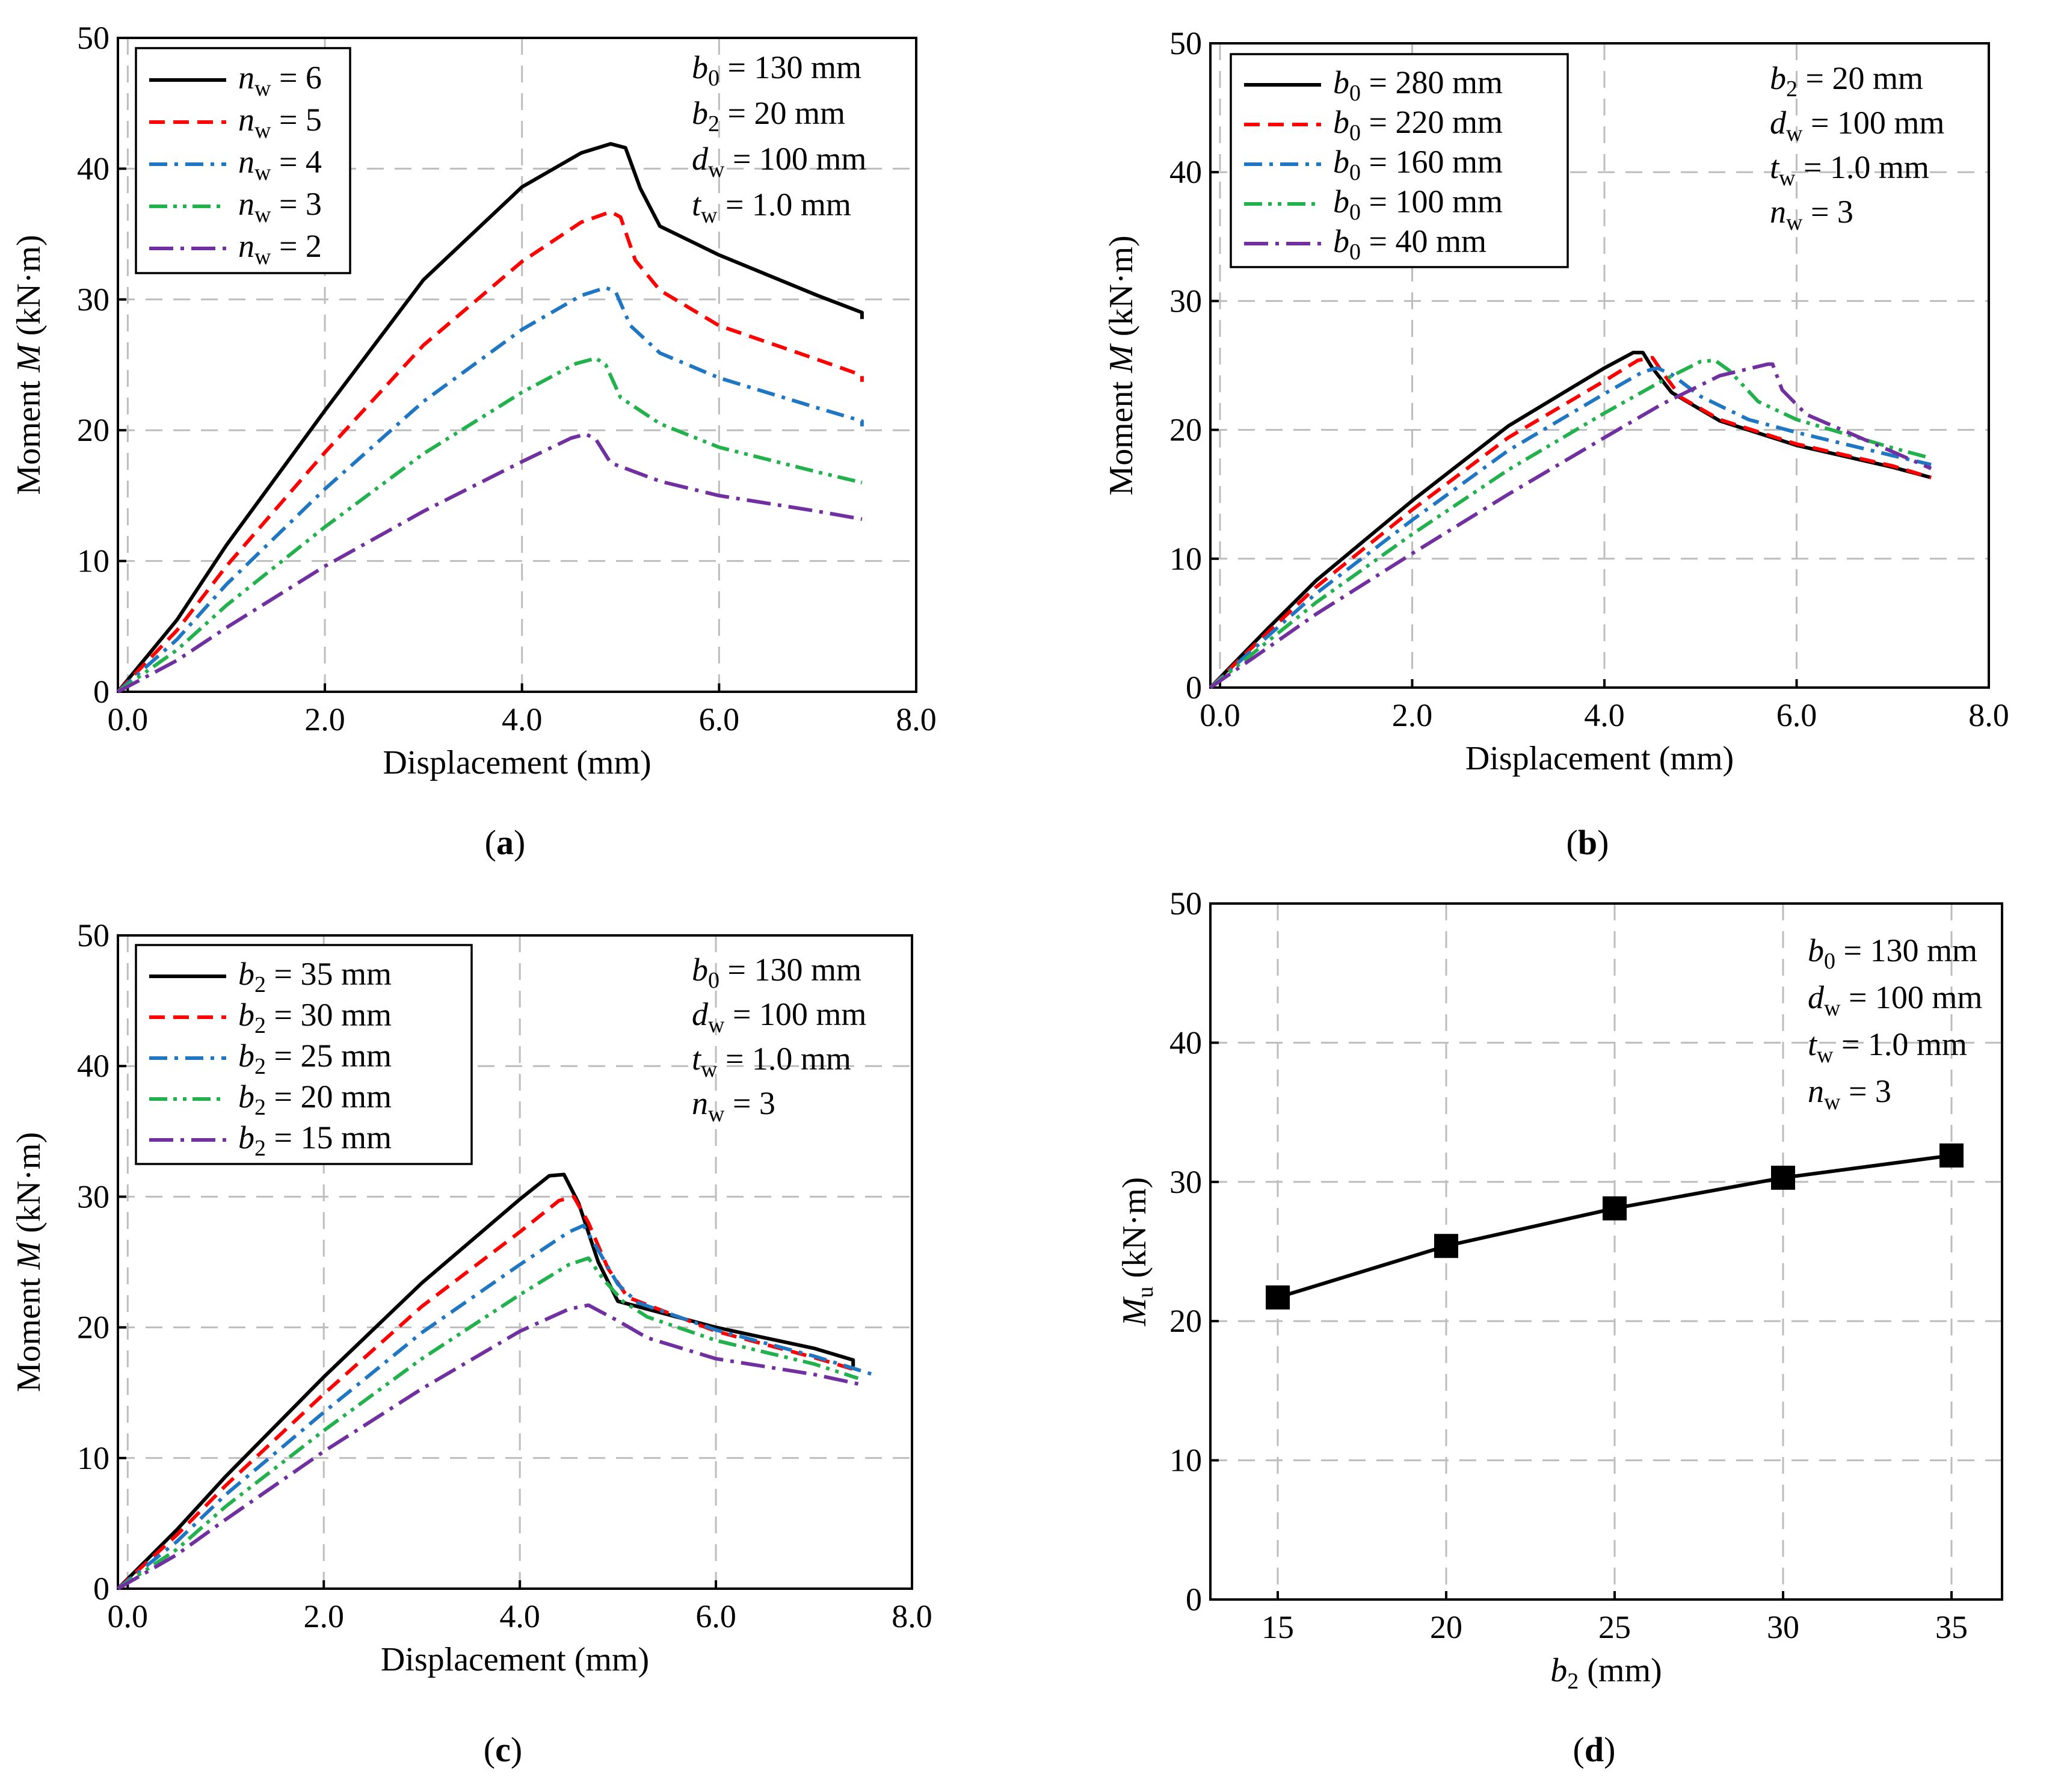  I want to click on legend-label: b2 = 20 mm, so click(315, 1099).